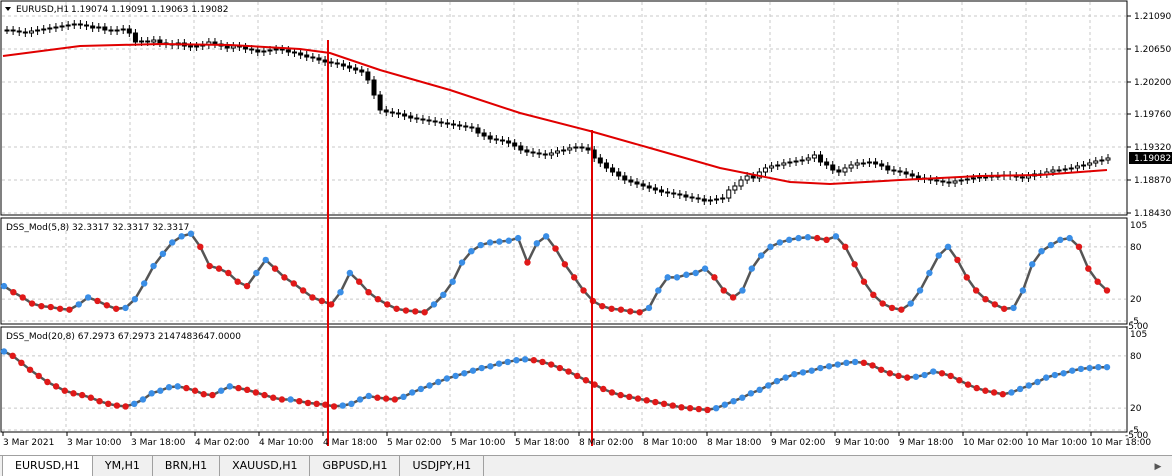 This screenshot has height=476, width=1172. What do you see at coordinates (1152, 83) in the screenshot?
I see `price-tick-label: 1.20200` at bounding box center [1152, 83].